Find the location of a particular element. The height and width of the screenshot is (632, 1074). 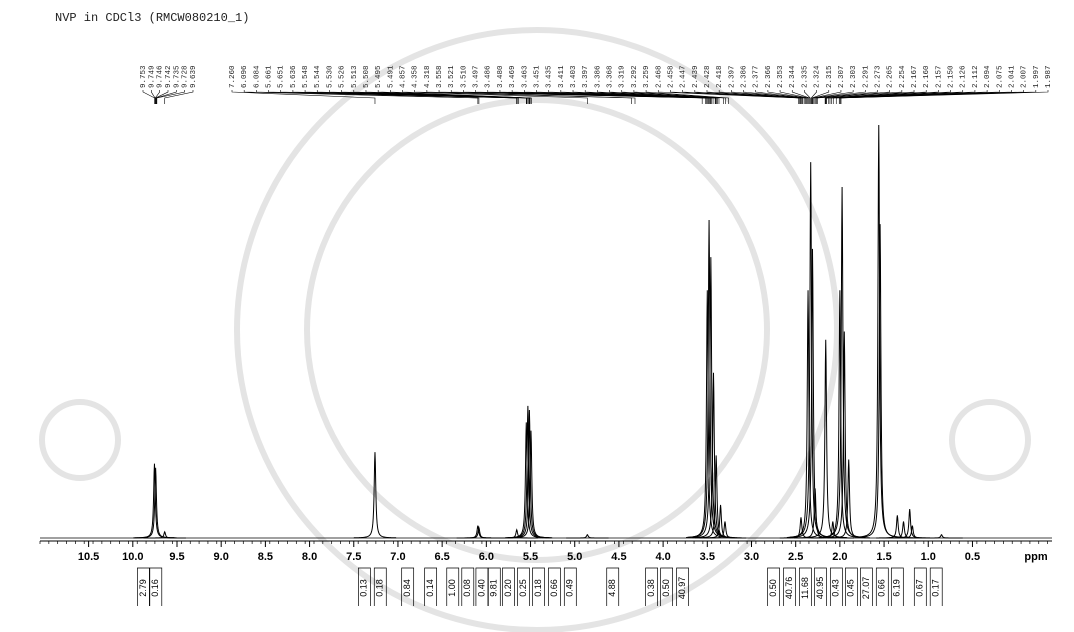

integral-label: 4.88 is located at coordinates (612, 588).